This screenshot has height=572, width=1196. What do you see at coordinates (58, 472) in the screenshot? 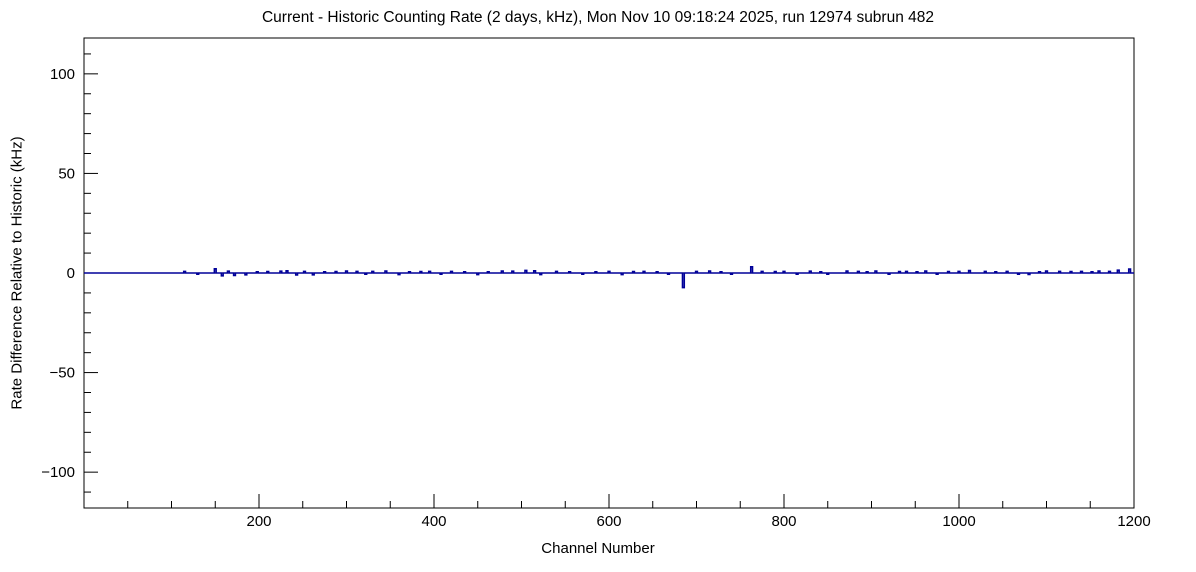
I see `y-tick-label: −100` at bounding box center [58, 472].